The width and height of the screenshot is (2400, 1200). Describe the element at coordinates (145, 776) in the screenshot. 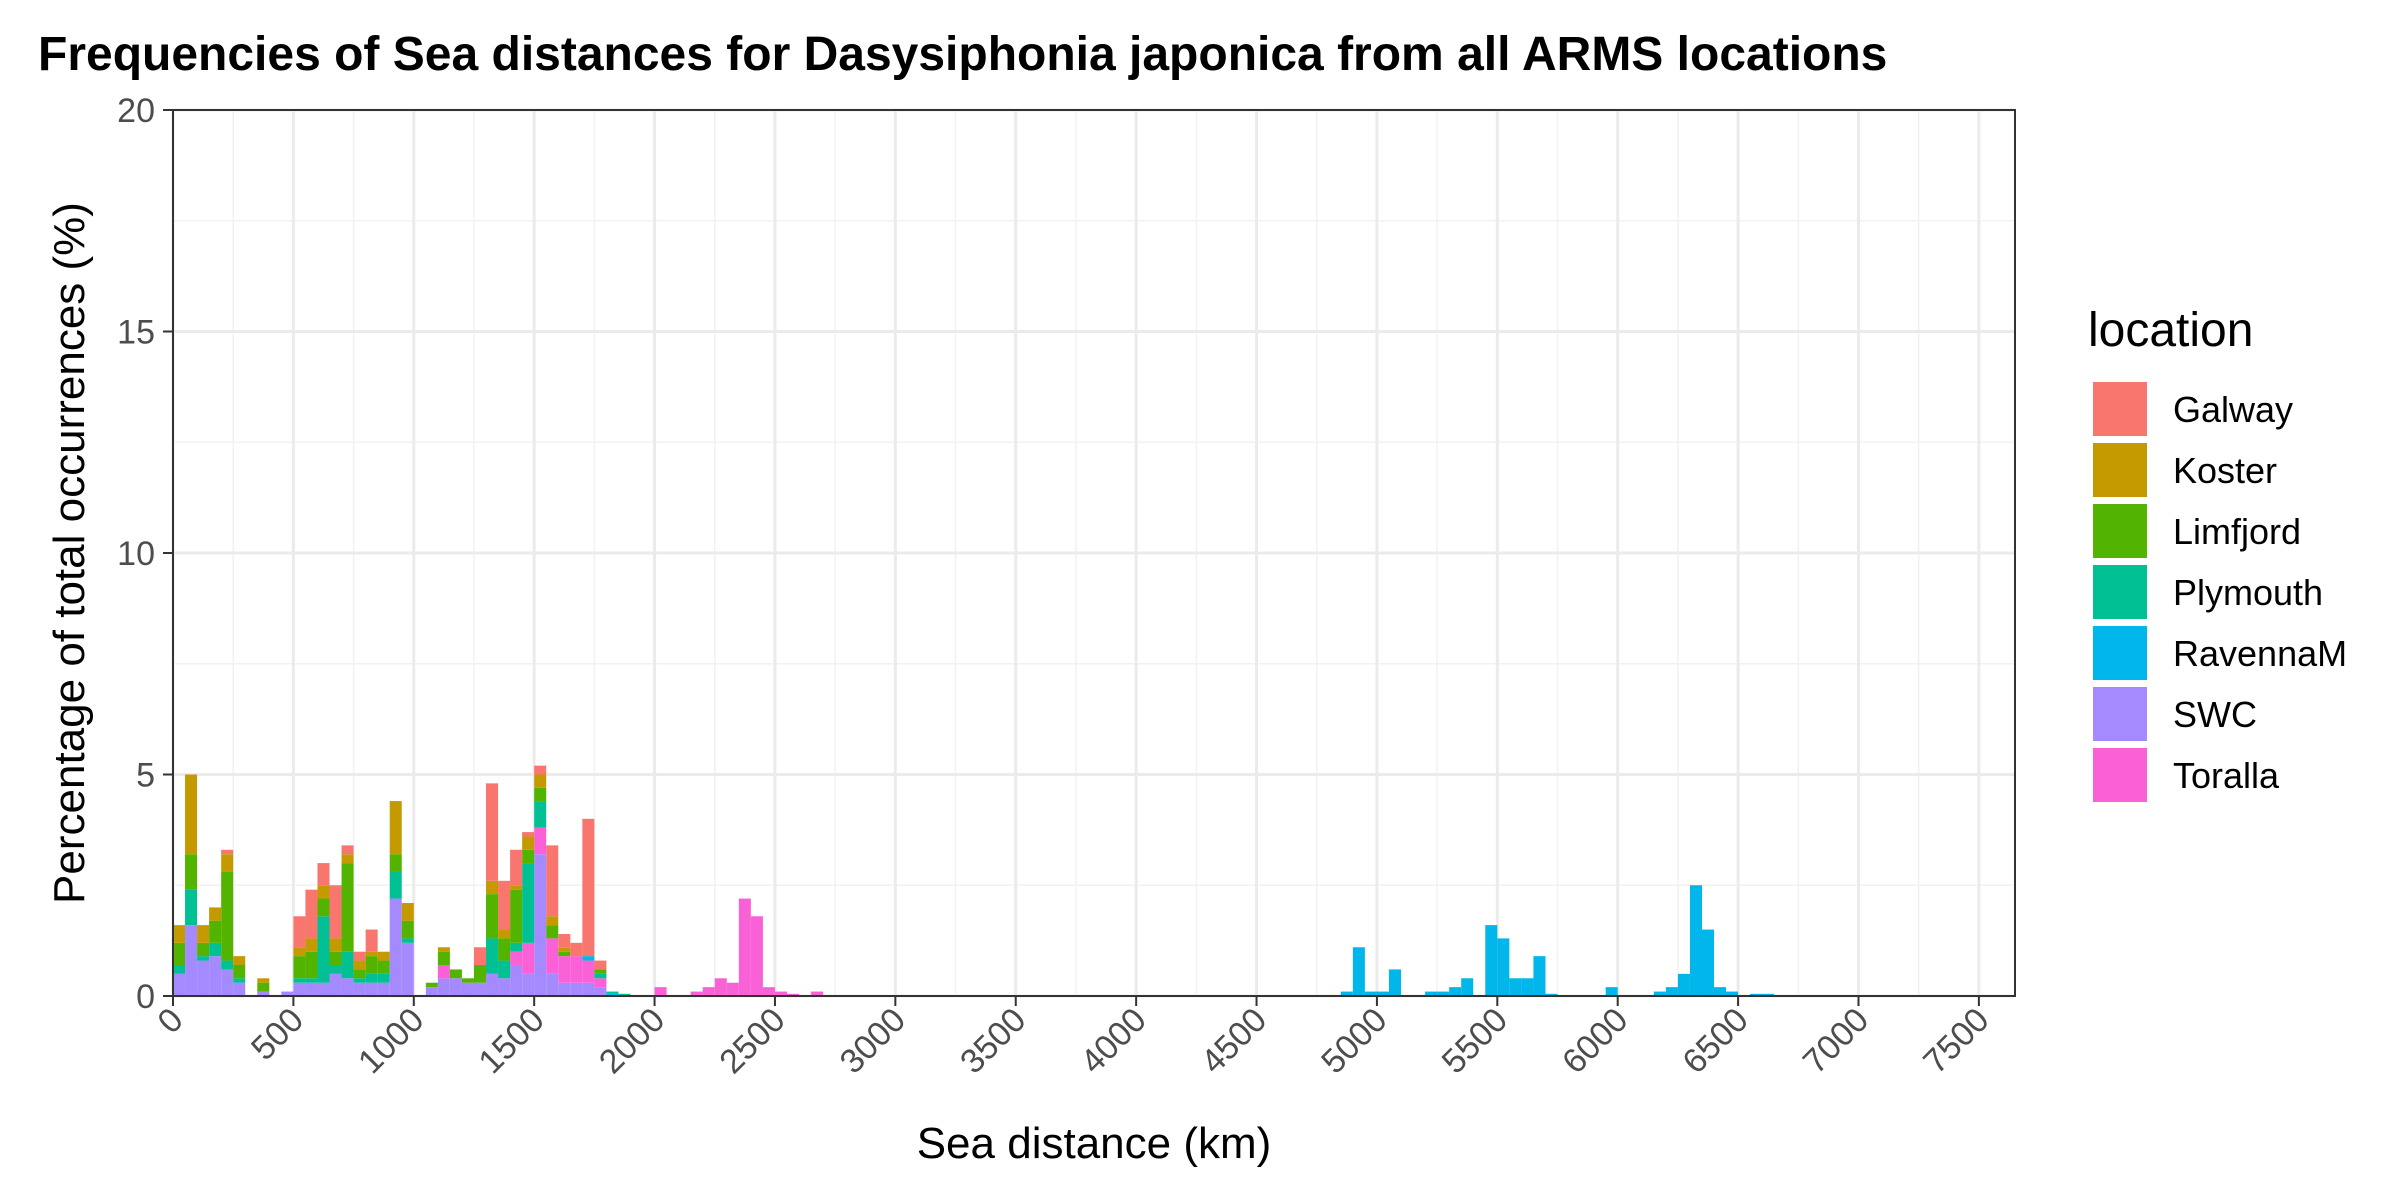

I see `y-tick-label: 5` at that location.